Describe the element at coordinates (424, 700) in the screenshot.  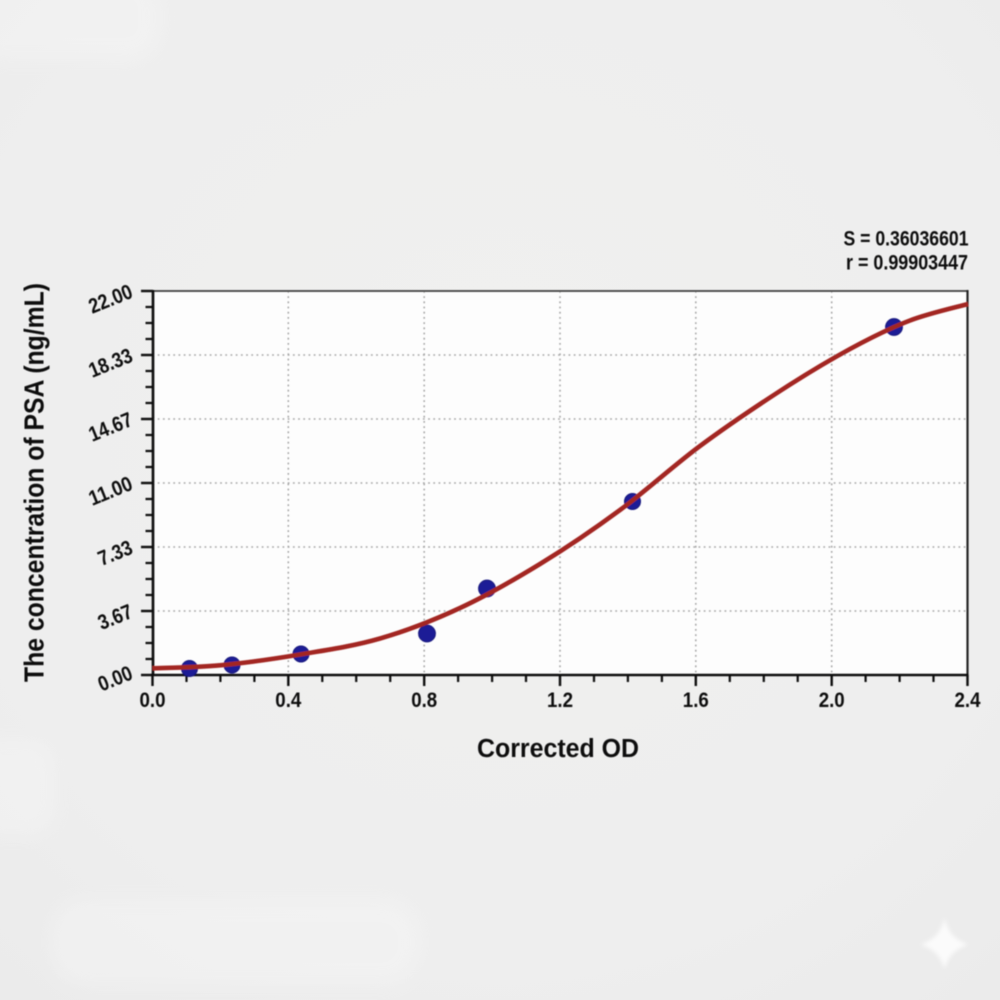
I see `svg-text: 0.8` at that location.